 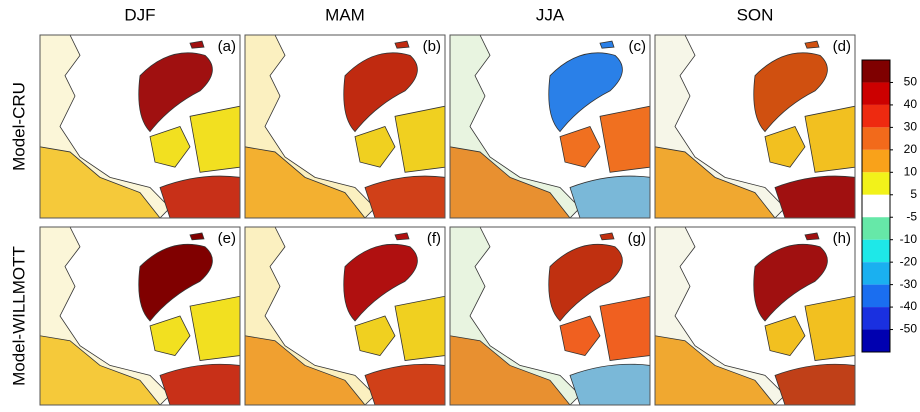 What do you see at coordinates (842, 238) in the screenshot?
I see `panel-label: (h)` at bounding box center [842, 238].